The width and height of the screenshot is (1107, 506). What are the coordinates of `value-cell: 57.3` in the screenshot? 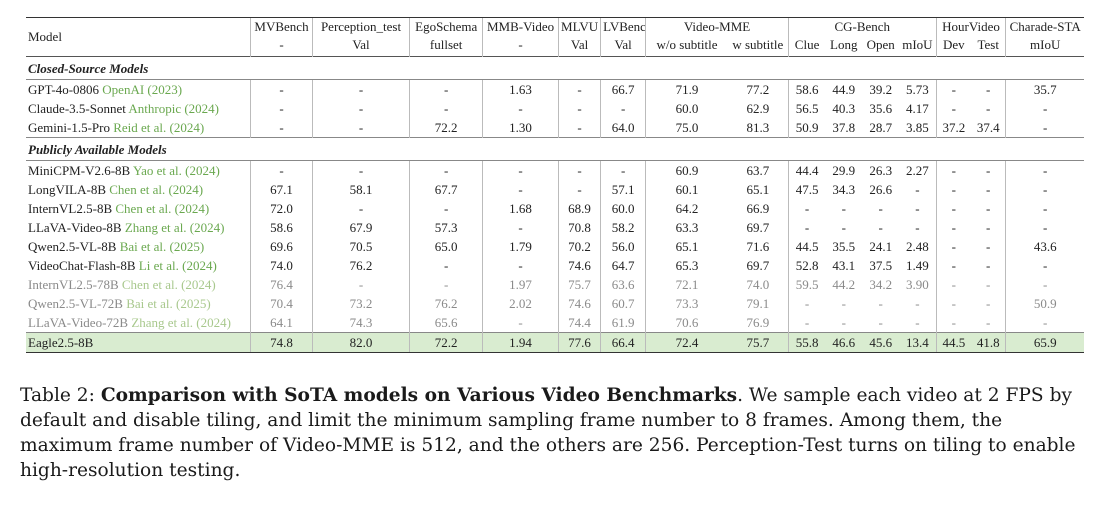 It's located at (446, 227).